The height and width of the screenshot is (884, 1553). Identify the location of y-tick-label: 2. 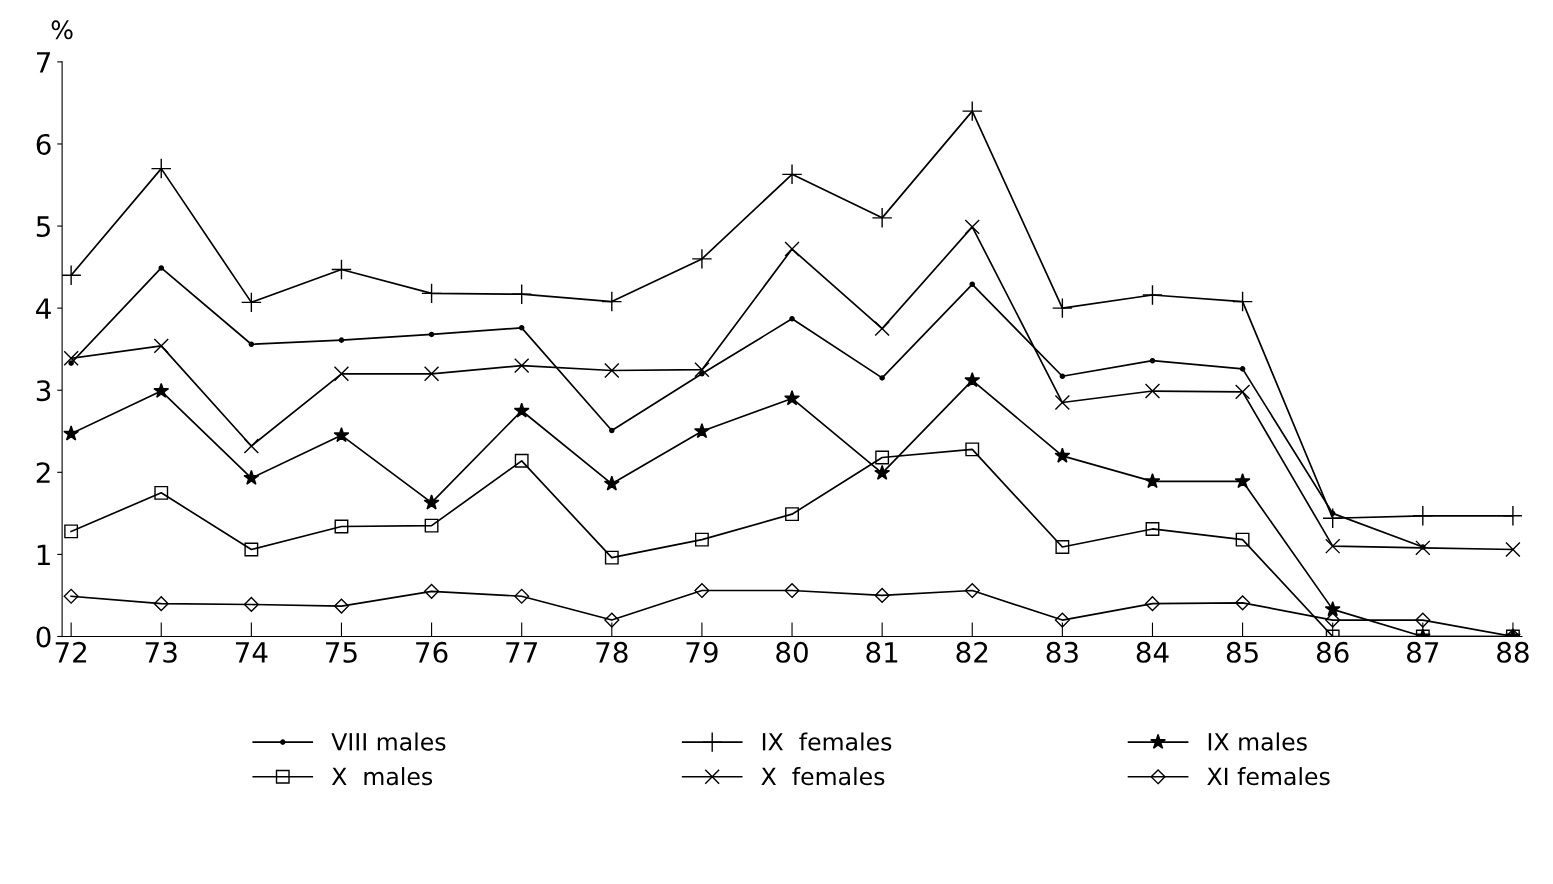
(43, 472).